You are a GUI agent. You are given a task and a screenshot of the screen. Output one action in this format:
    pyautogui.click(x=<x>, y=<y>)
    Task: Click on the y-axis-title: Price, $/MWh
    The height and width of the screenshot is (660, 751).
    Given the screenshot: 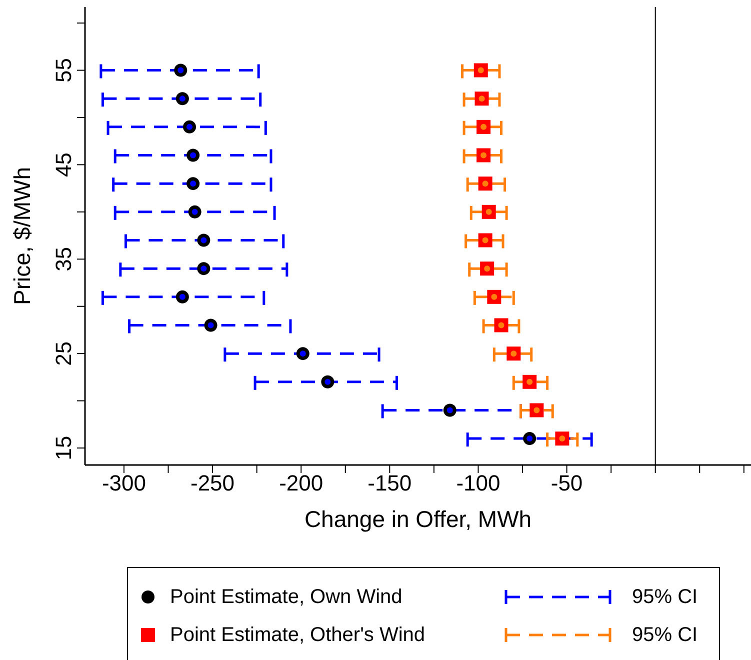 What is the action you would take?
    pyautogui.click(x=22, y=236)
    